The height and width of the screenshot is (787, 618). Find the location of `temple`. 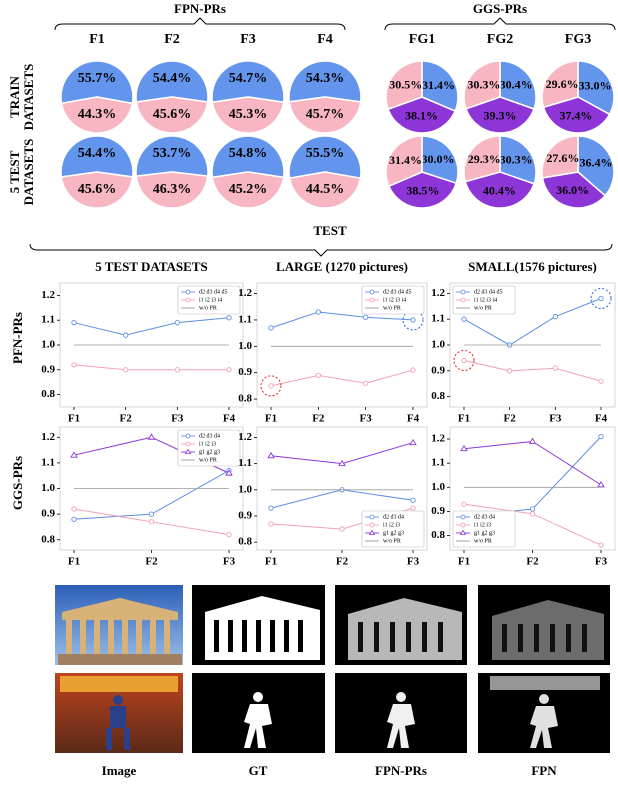

temple is located at coordinates (120, 631).